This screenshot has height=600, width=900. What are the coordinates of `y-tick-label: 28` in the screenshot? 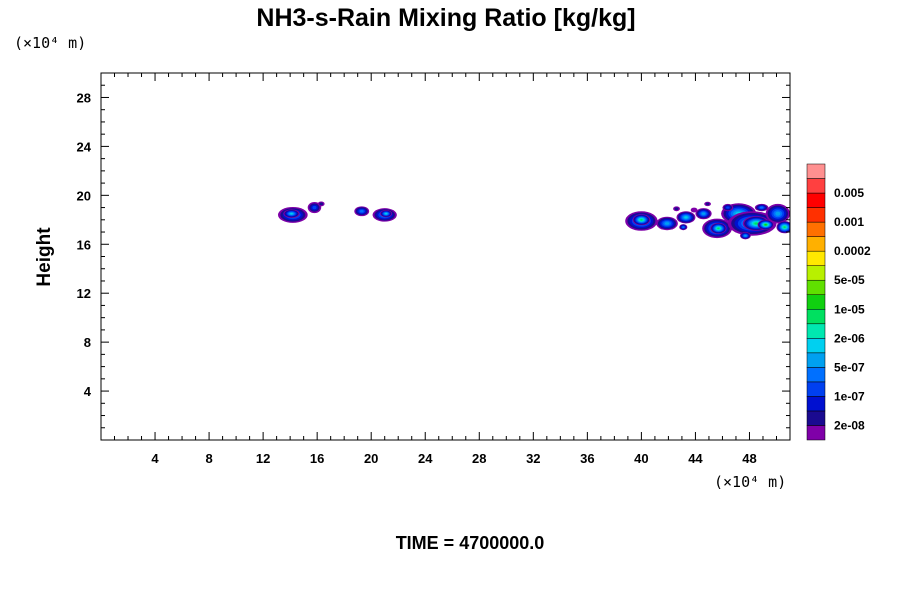 It's located at (84, 97).